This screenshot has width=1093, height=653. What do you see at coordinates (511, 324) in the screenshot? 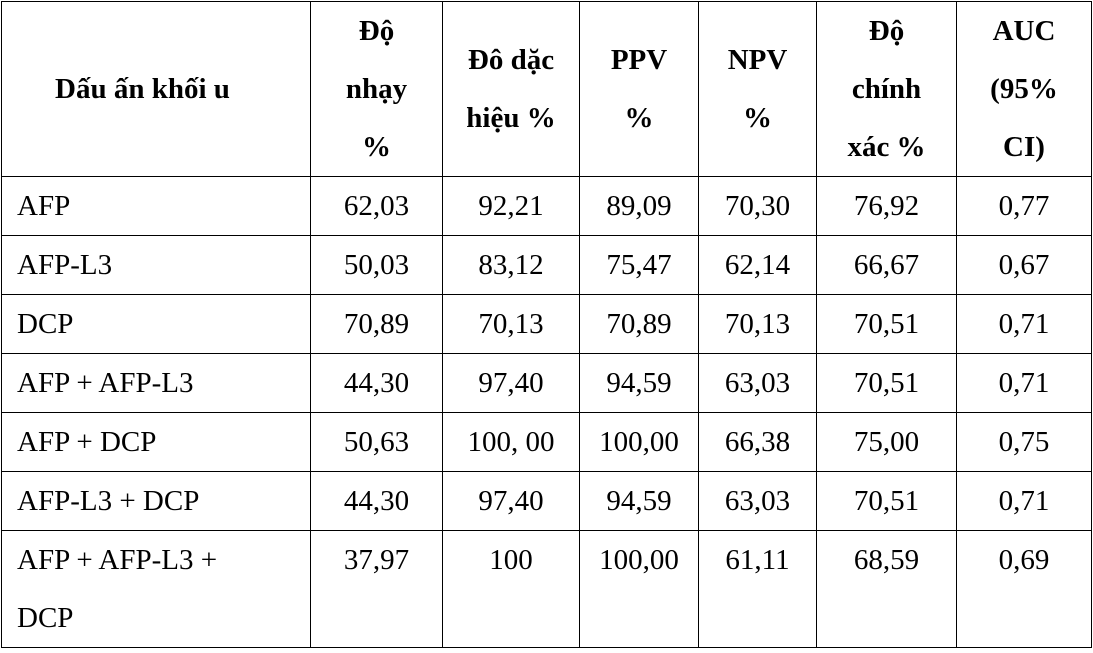
I see `specificity-cell: 70,13` at bounding box center [511, 324].